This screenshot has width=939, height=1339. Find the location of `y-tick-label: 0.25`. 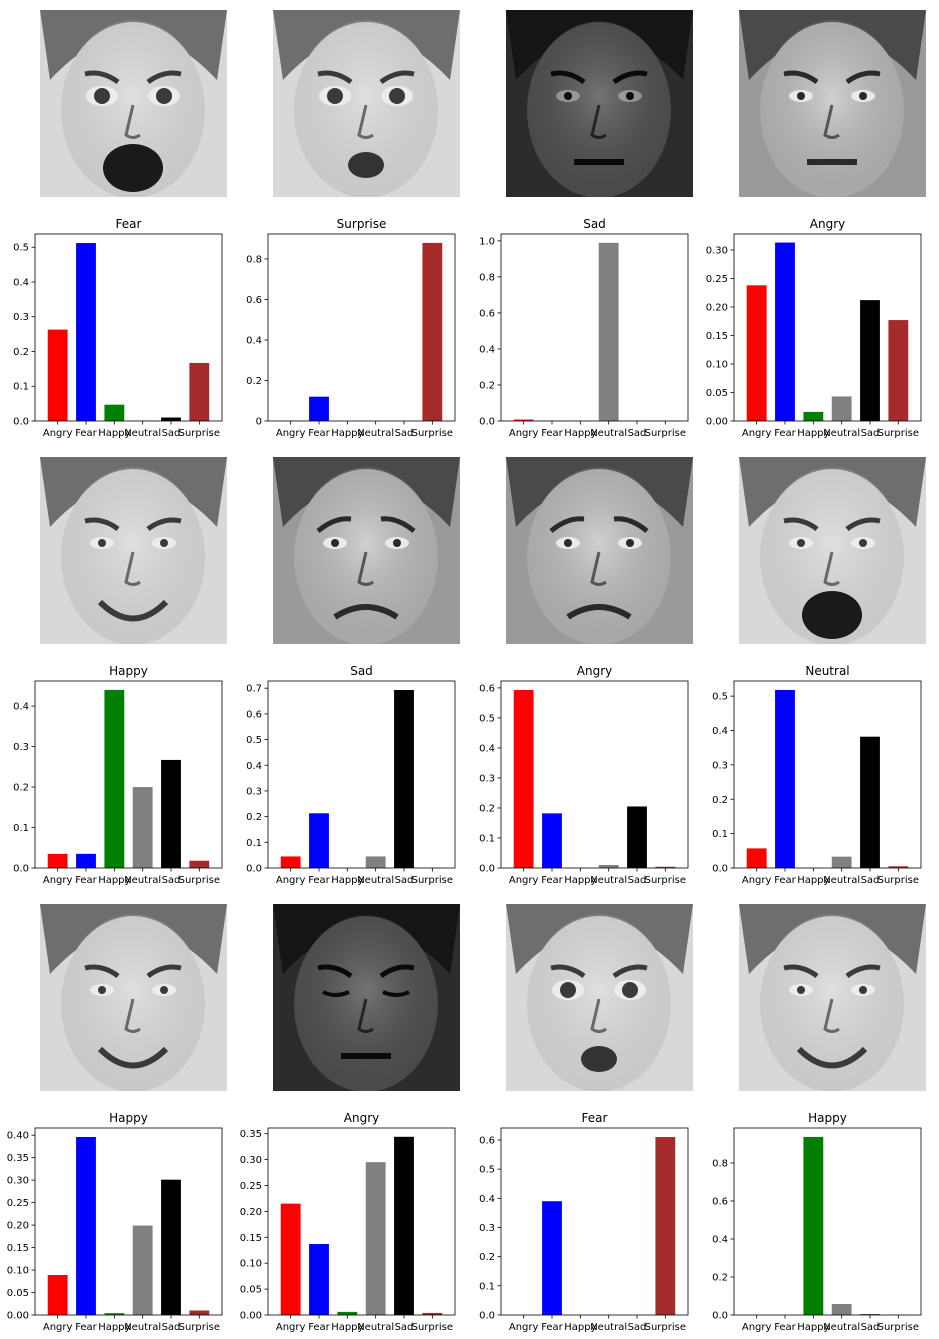

y-tick-label: 0.25 is located at coordinates (18, 1203).